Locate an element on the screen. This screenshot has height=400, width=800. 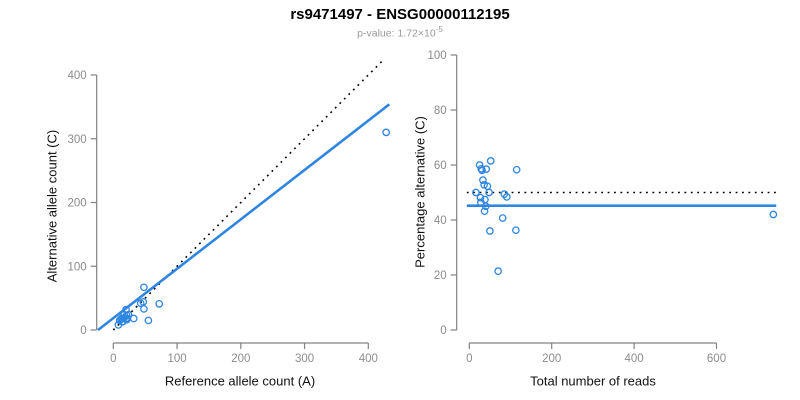
right-y-tick-label: 100 is located at coordinates (437, 56).